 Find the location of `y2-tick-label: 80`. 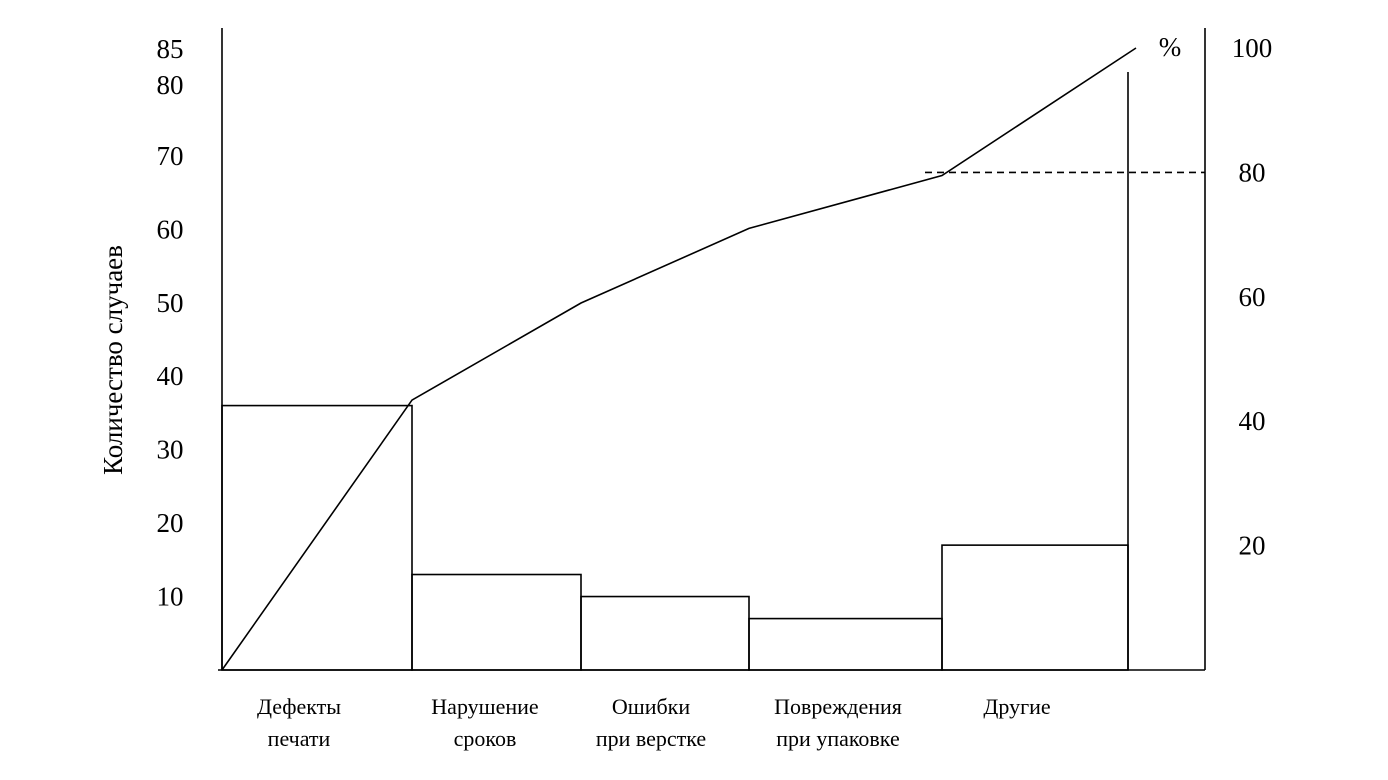

y2-tick-label: 80 is located at coordinates (1252, 172).